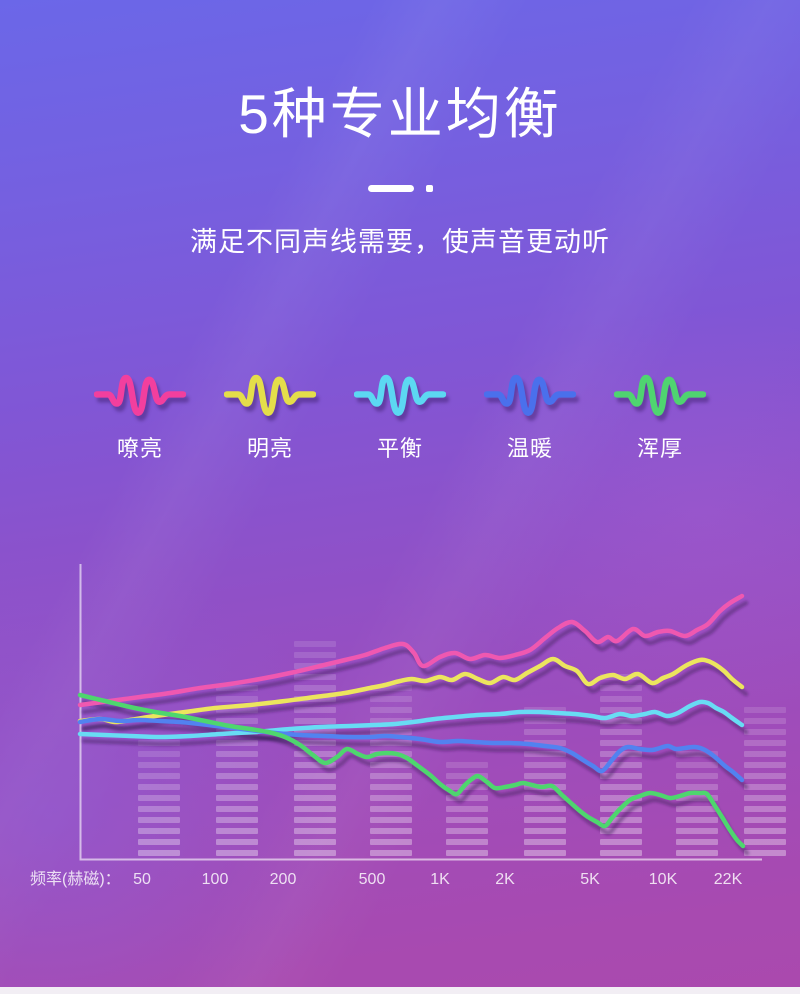 This screenshot has height=994, width=800. Describe the element at coordinates (411, 650) in the screenshot. I see `curve-liaoliang` at that location.